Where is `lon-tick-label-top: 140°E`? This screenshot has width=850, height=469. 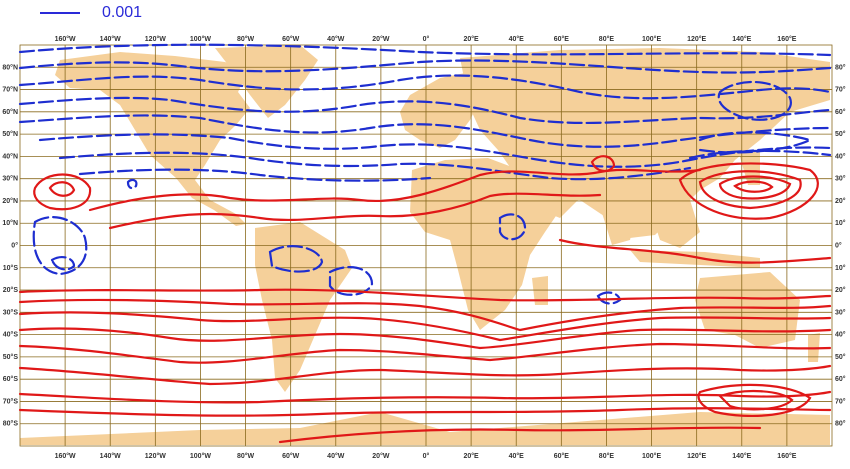 lon-tick-label-top: 140°E is located at coordinates (741, 39).